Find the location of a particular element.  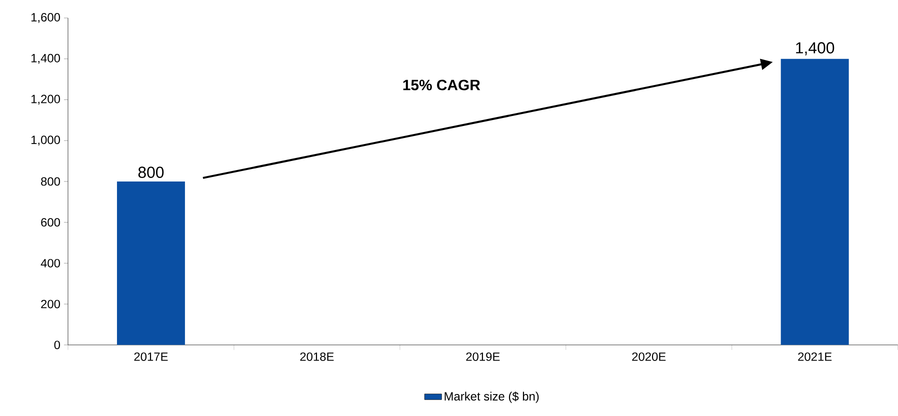

y-tick-label: 1,600 is located at coordinates (45, 18).